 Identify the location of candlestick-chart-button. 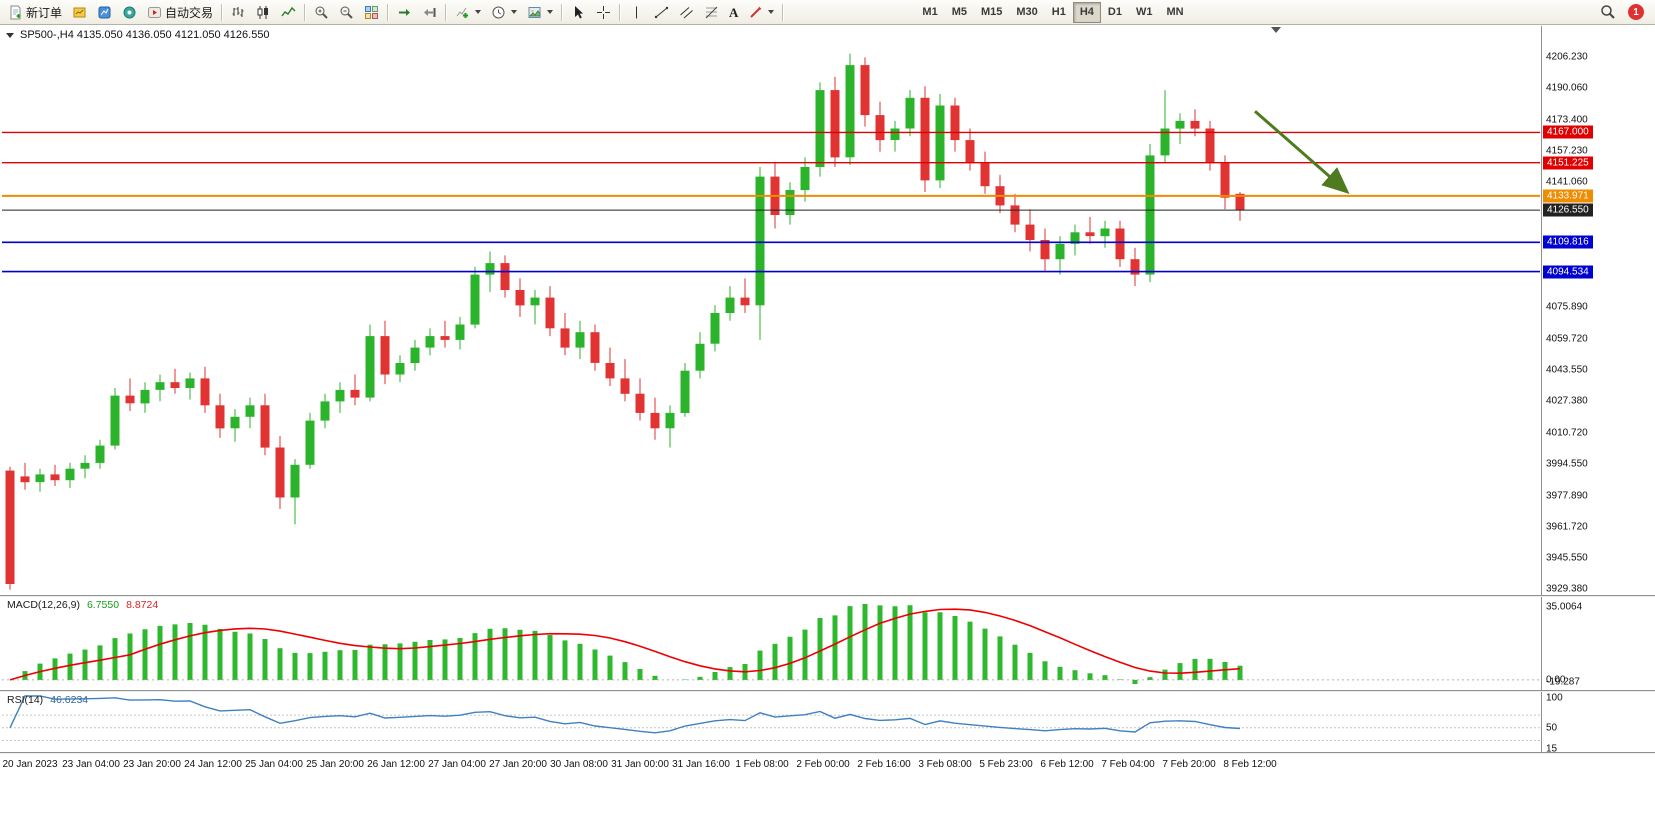
(263, 12).